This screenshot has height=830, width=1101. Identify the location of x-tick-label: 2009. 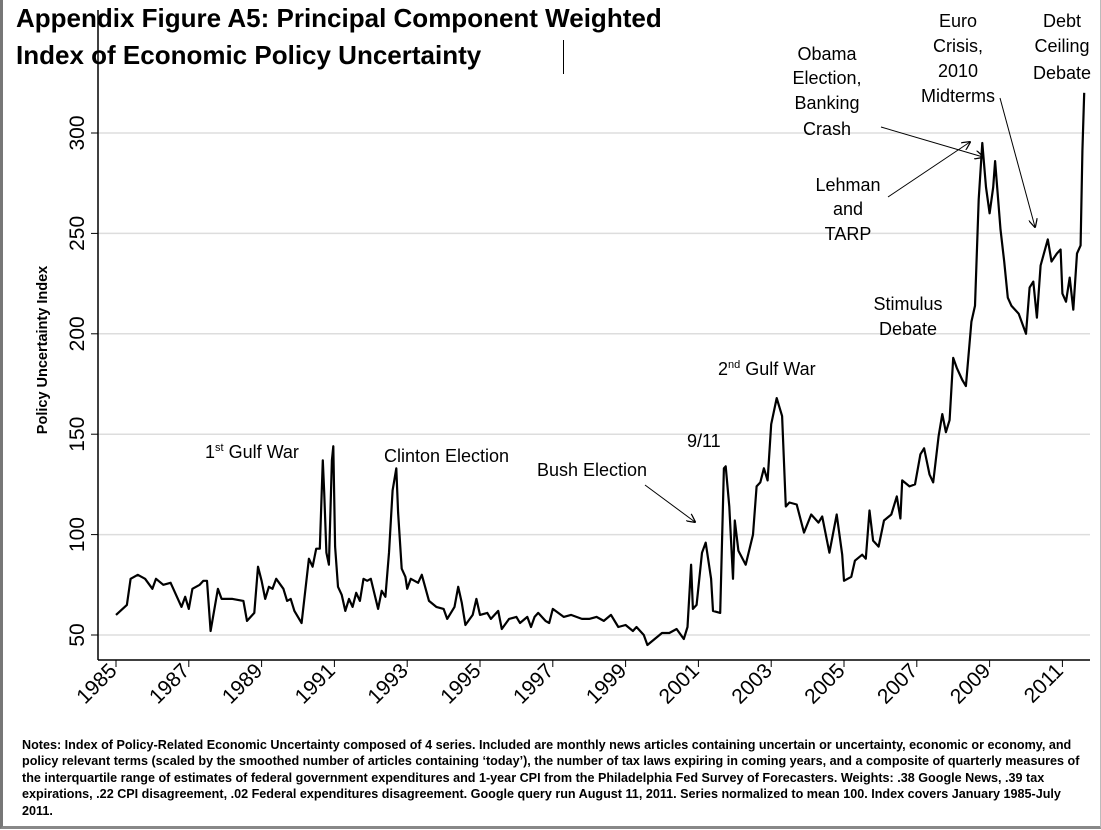
(970, 683).